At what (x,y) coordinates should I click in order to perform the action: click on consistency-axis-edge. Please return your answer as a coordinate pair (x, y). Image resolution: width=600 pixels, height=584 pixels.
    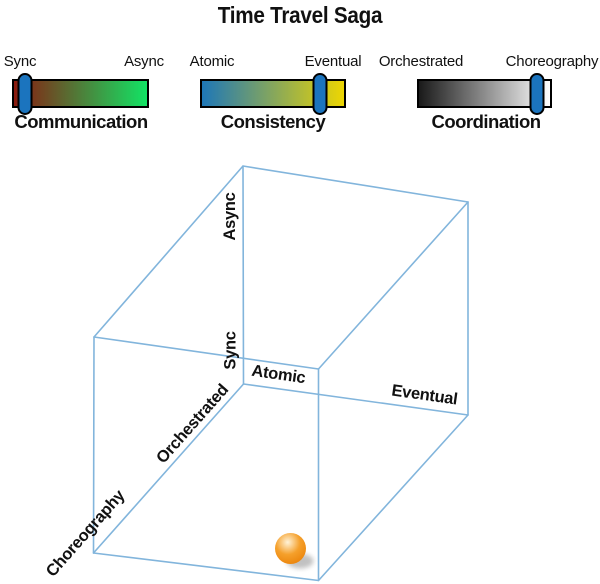
    Looking at the image, I should click on (355, 399).